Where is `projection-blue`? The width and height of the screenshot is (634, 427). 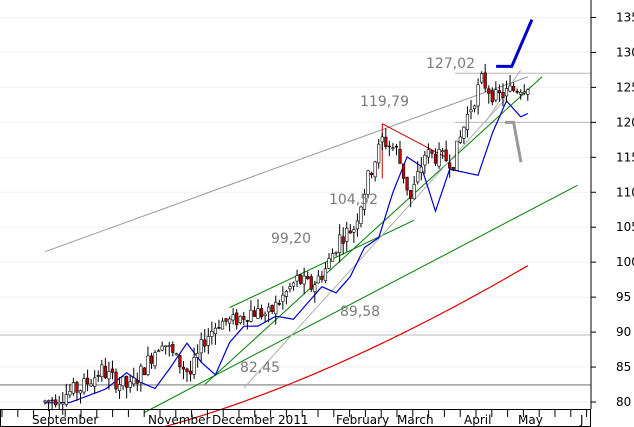
projection-blue is located at coordinates (515, 43).